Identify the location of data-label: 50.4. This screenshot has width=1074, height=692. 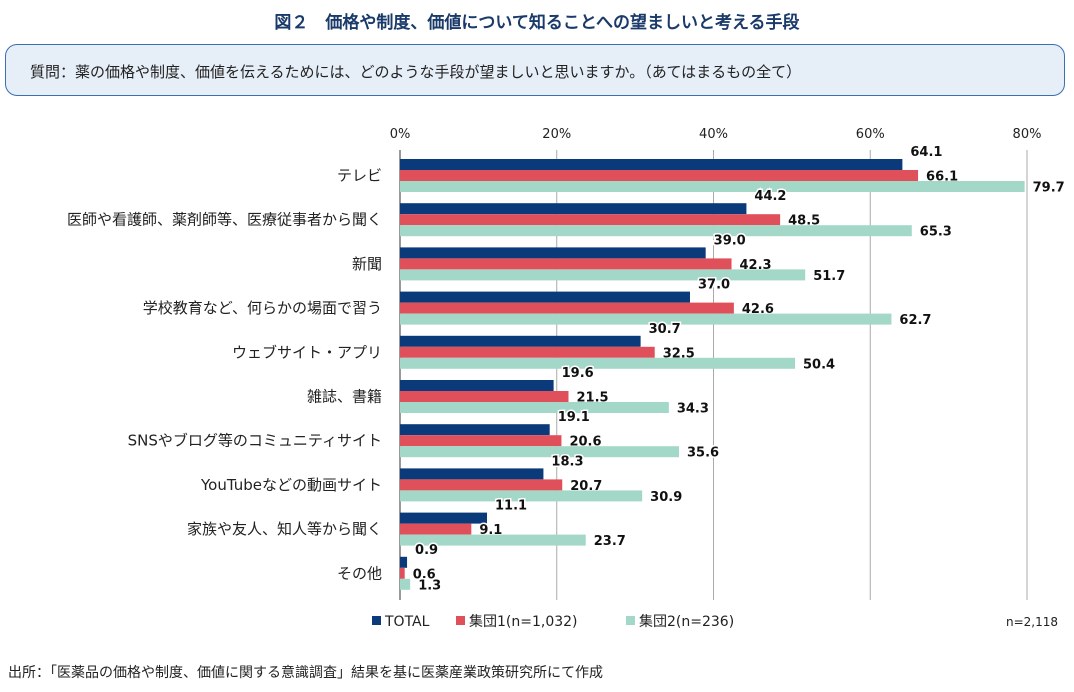
(819, 364).